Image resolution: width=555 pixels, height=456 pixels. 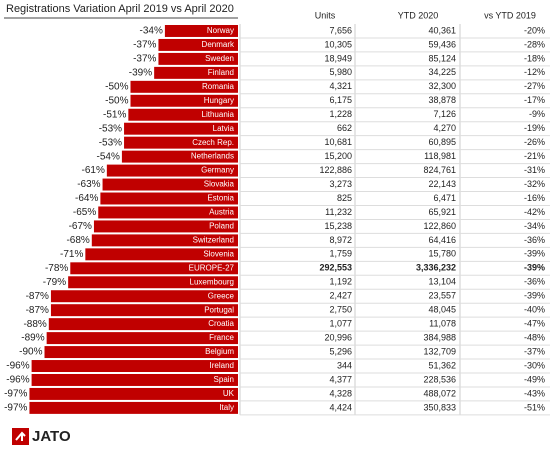 What do you see at coordinates (340, 254) in the screenshot?
I see `cell: 1,759` at bounding box center [340, 254].